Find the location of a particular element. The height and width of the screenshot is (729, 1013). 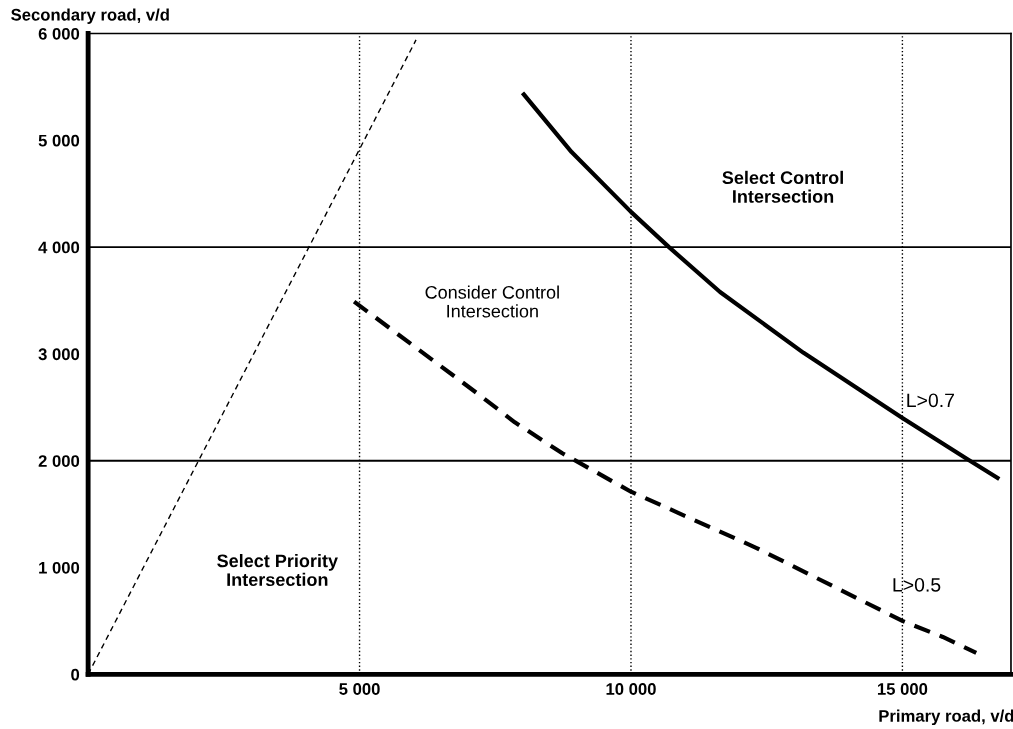

y-tick-label: 5 000 is located at coordinates (59, 140).